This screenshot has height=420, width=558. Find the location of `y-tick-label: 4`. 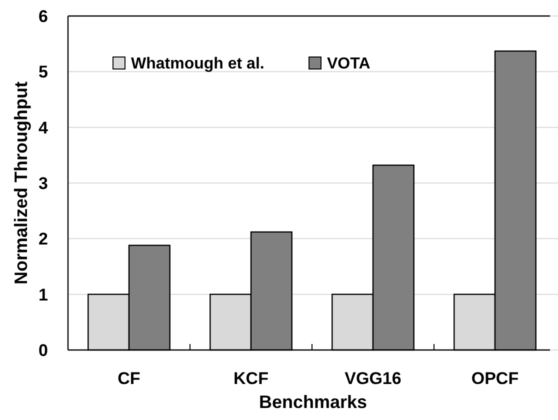

y-tick-label: 4 is located at coordinates (43, 128).